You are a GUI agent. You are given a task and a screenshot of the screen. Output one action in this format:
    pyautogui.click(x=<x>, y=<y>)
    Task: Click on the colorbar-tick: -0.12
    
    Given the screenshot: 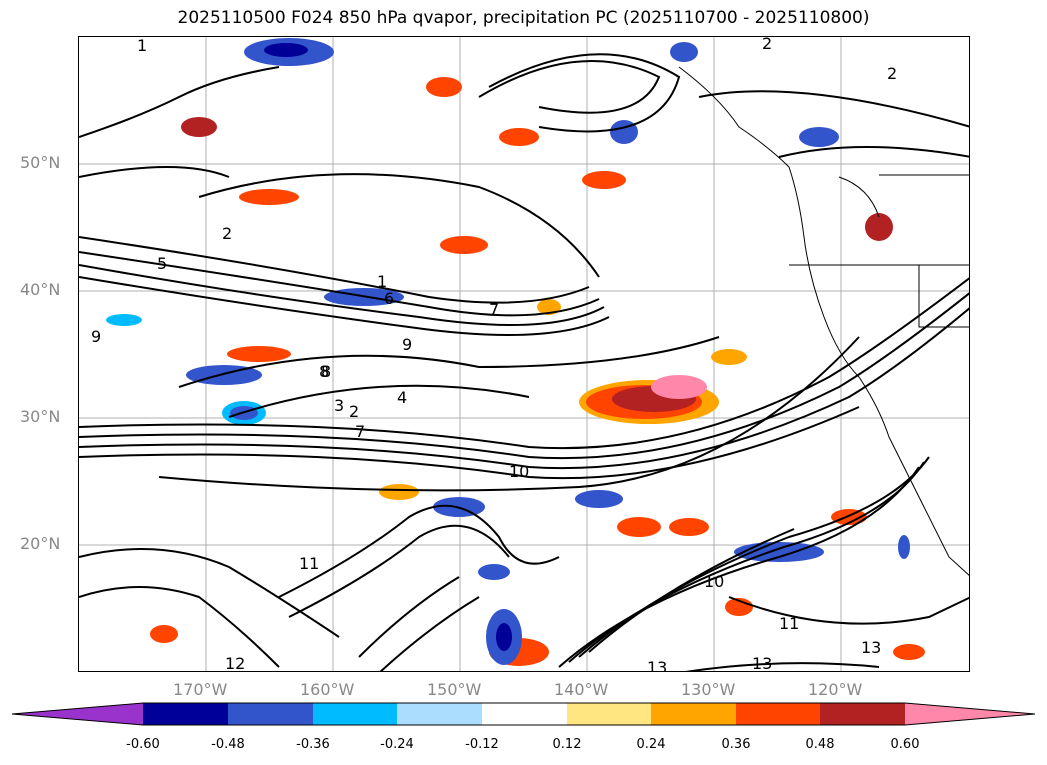 What is the action you would take?
    pyautogui.click(x=482, y=744)
    